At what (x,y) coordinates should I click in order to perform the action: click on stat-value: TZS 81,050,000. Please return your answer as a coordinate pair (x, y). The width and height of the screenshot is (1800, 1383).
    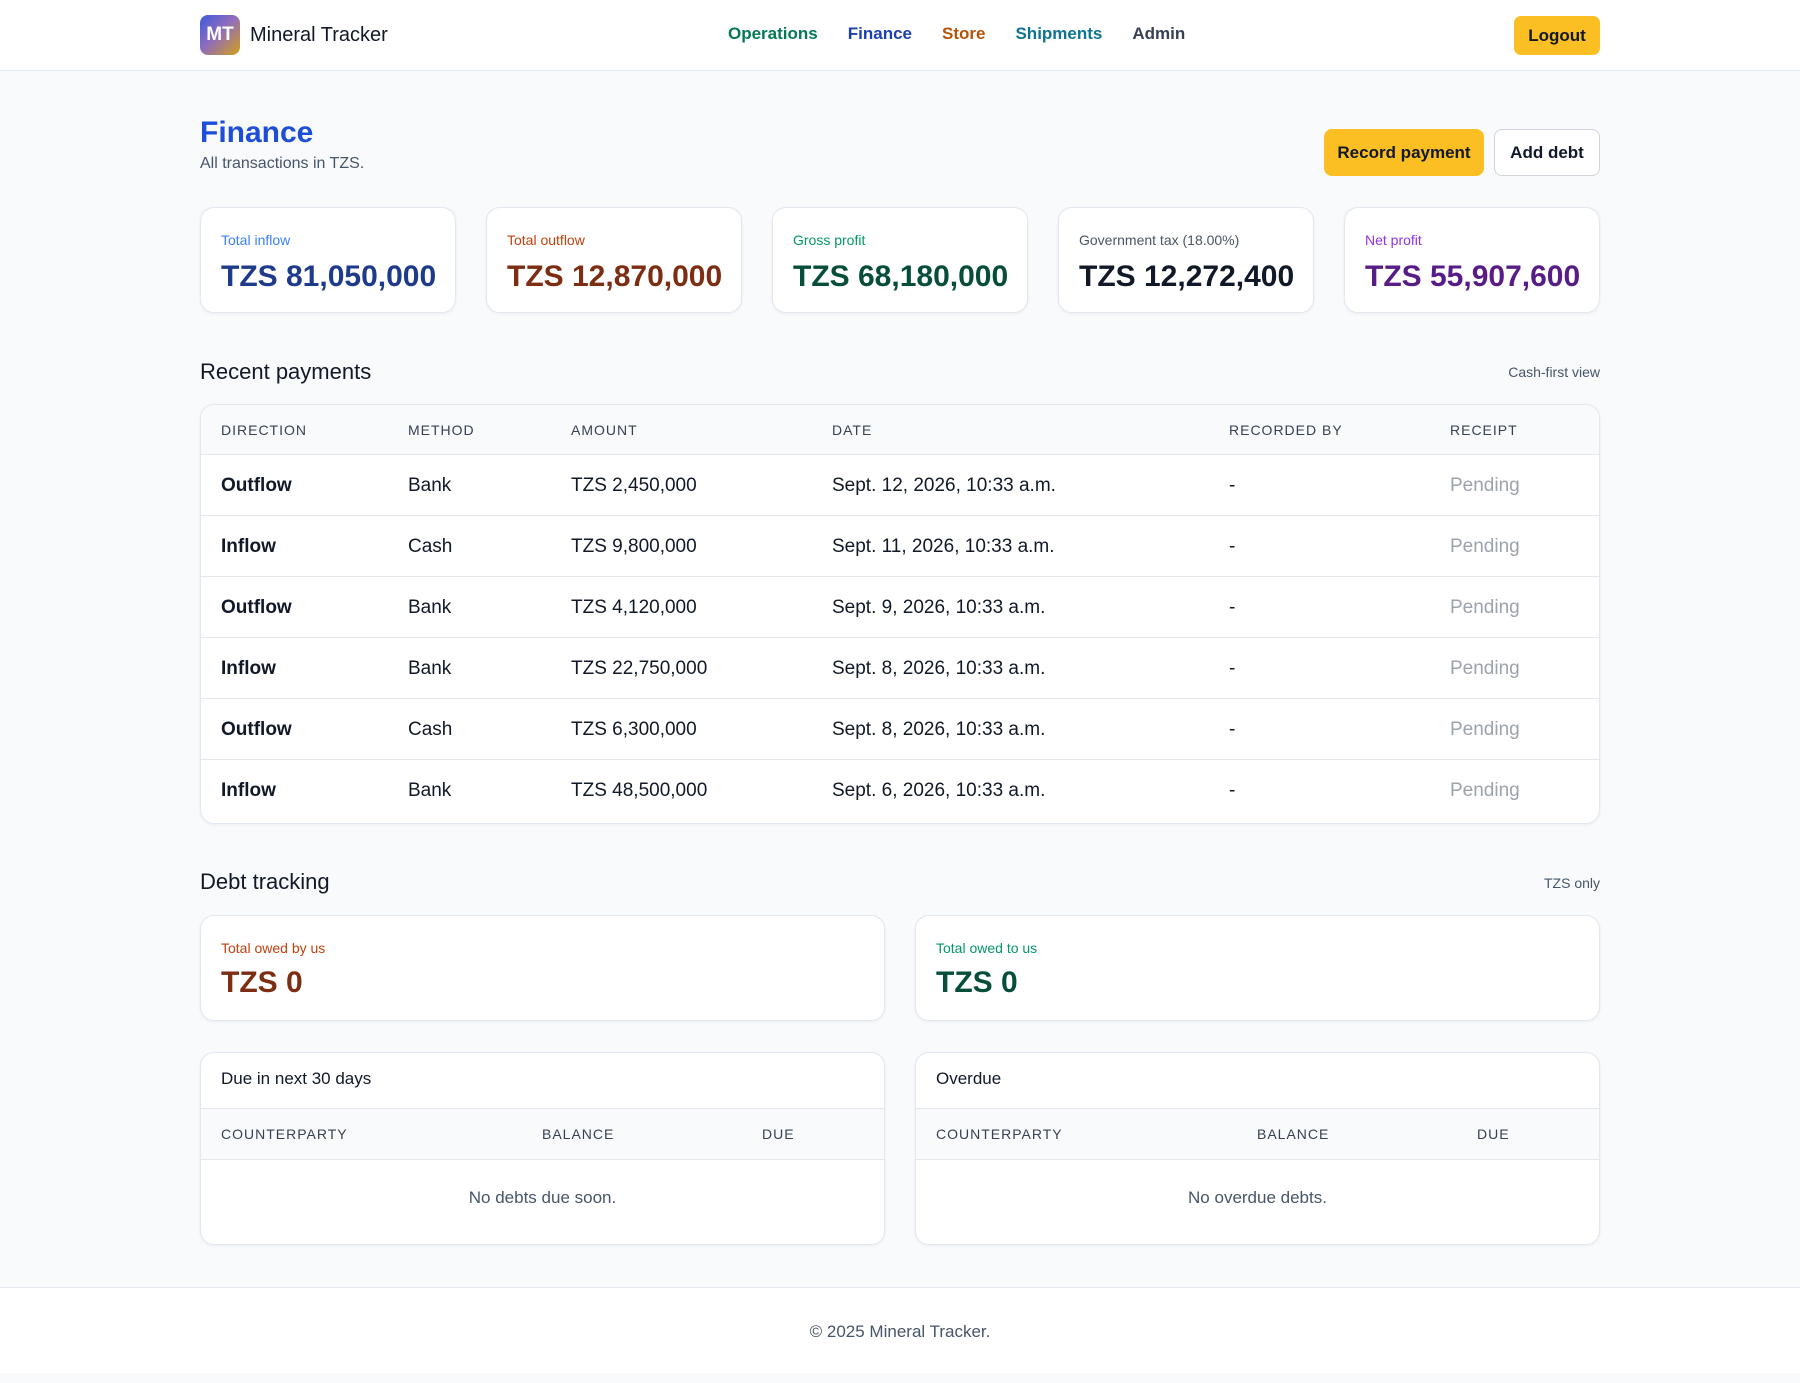
    Looking at the image, I should click on (329, 276).